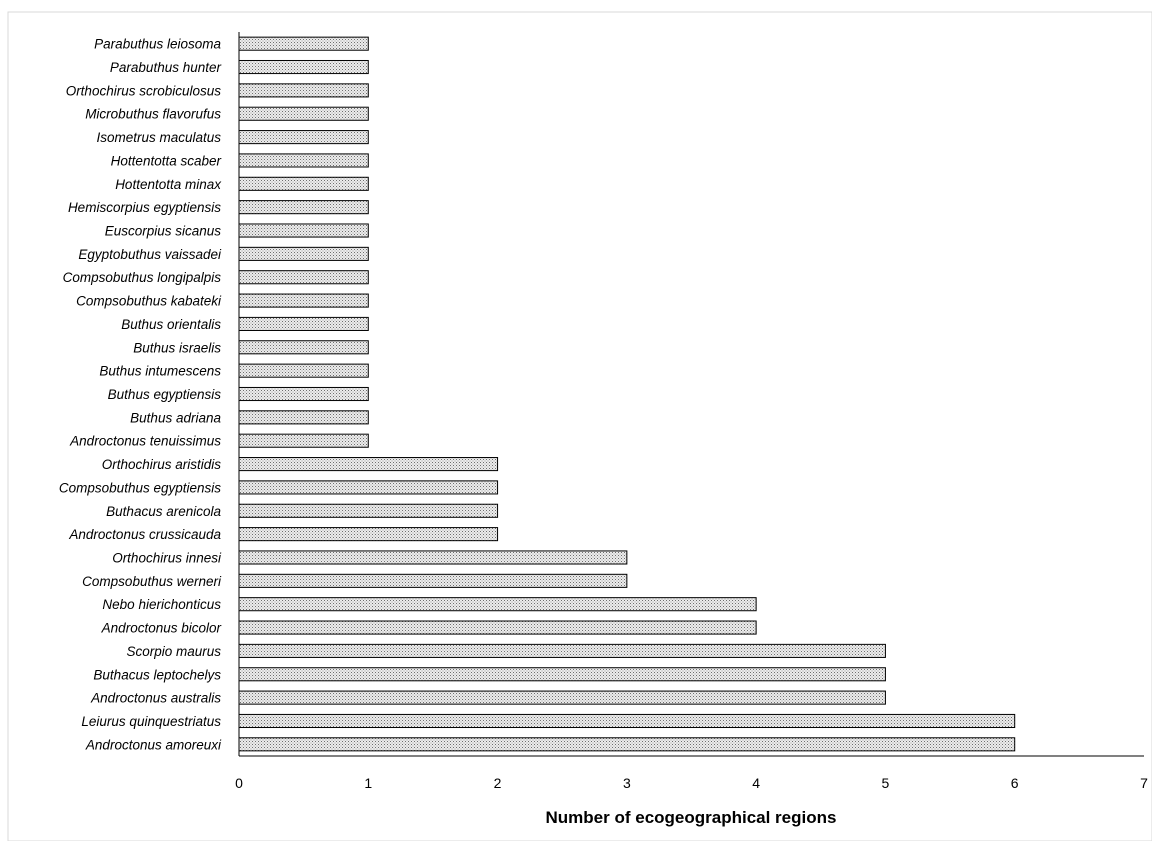 Image resolution: width=1152 pixels, height=846 pixels. I want to click on x-tick-label: 4, so click(756, 783).